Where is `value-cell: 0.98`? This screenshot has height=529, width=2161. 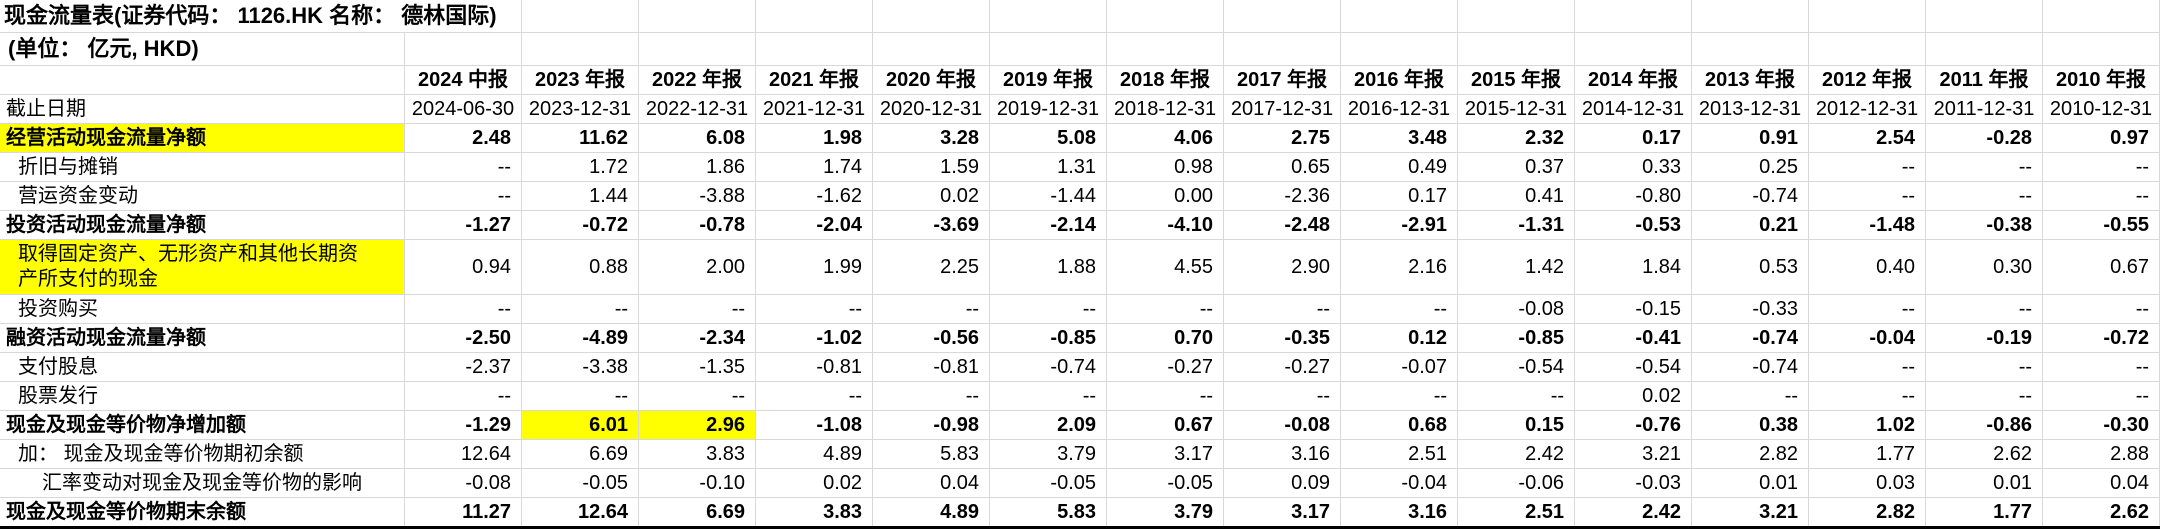
value-cell: 0.98 is located at coordinates (1165, 167).